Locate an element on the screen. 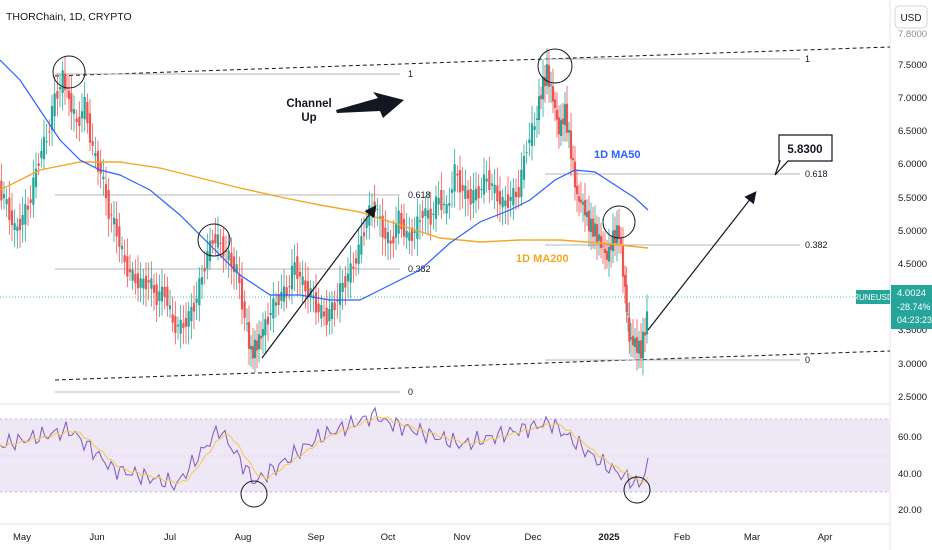 This screenshot has width=932, height=550. fib-left-label: 0.618 is located at coordinates (419, 195).